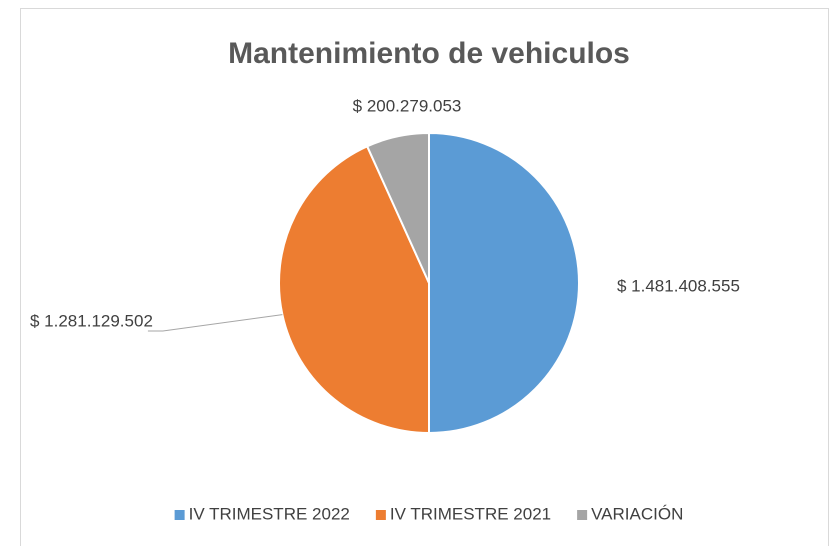  I want to click on chart-title: Mantenimiento de vehiculos, so click(429, 53).